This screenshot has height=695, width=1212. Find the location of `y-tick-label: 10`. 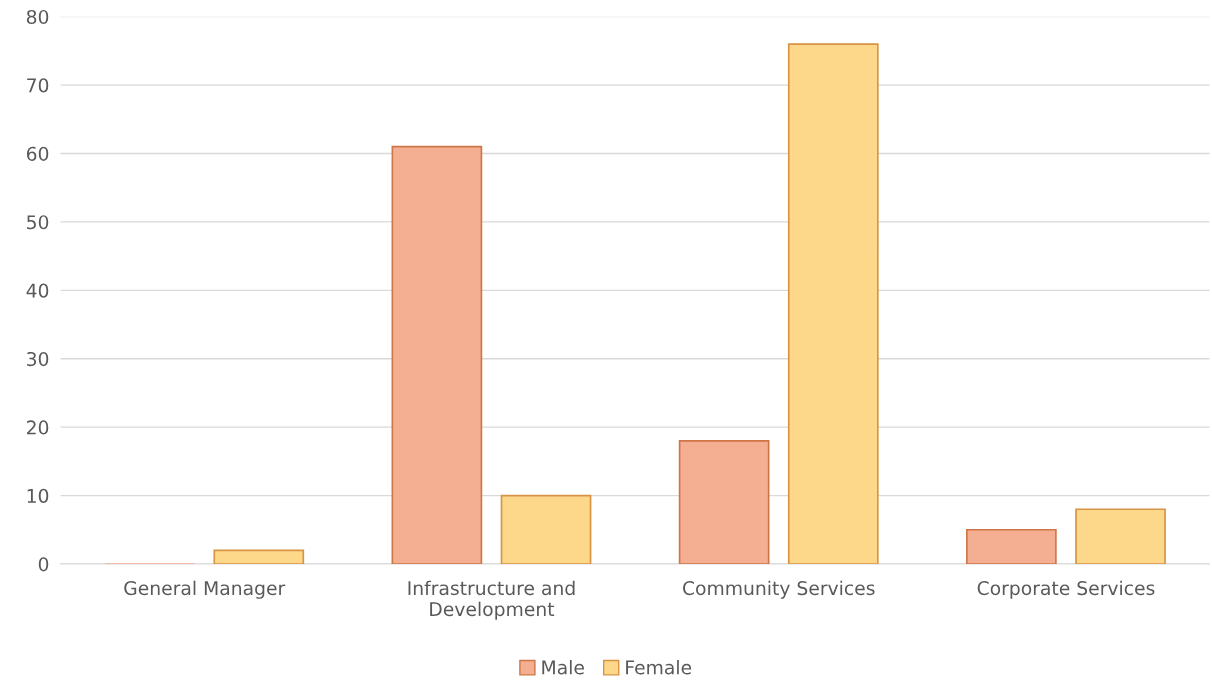

y-tick-label: 10 is located at coordinates (38, 495).